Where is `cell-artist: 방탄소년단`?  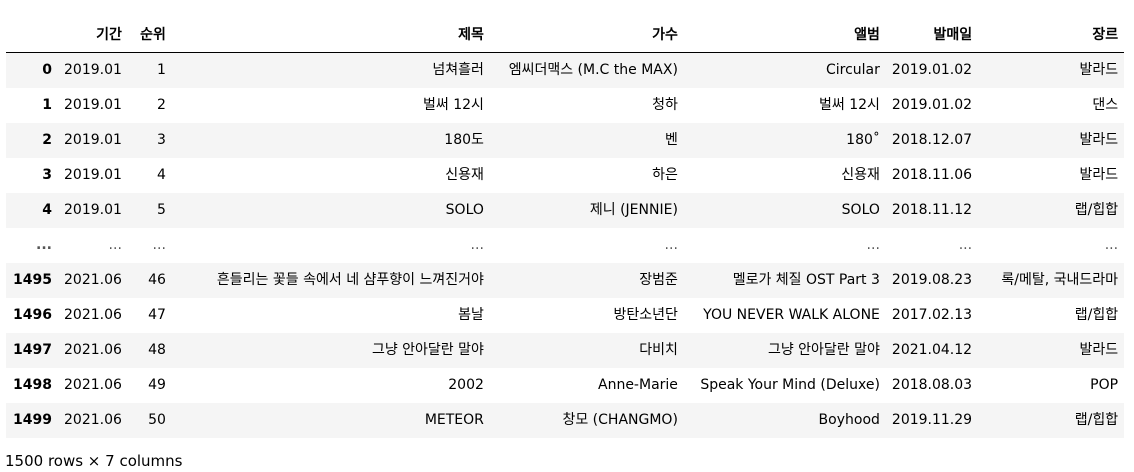 cell-artist: 방탄소년단 is located at coordinates (645, 315).